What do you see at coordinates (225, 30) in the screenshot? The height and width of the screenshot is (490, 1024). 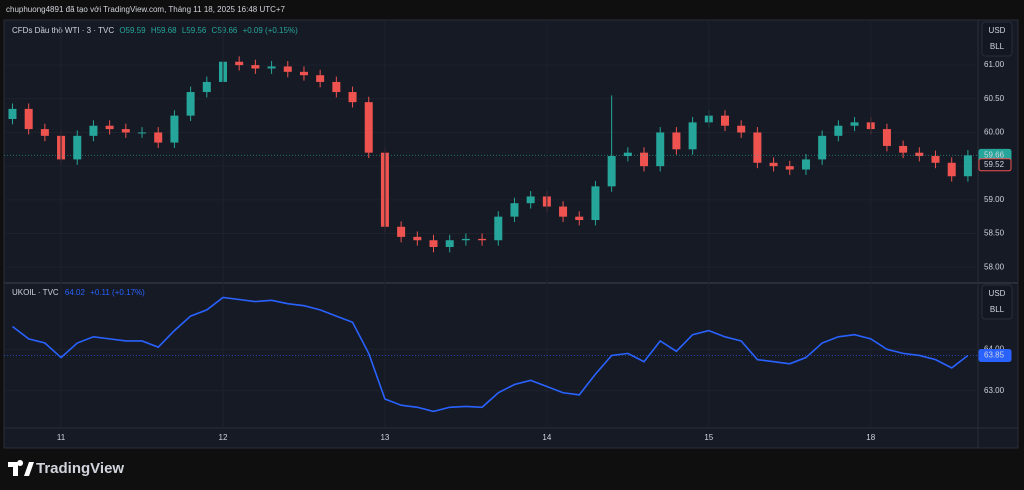 I see `legend-close: C59.66` at bounding box center [225, 30].